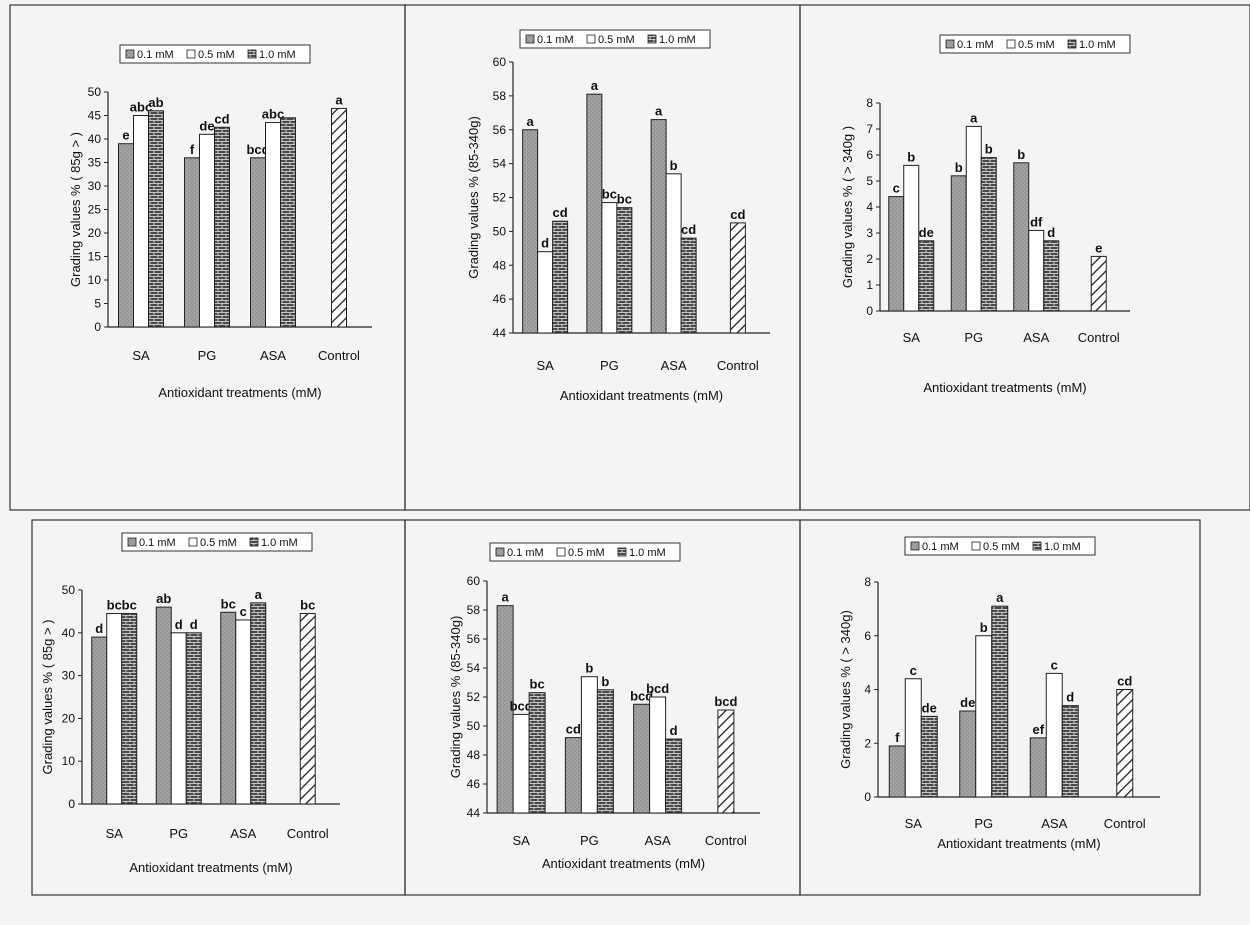 The height and width of the screenshot is (925, 1250). What do you see at coordinates (155, 102) in the screenshot?
I see `significance-letter: ab` at bounding box center [155, 102].